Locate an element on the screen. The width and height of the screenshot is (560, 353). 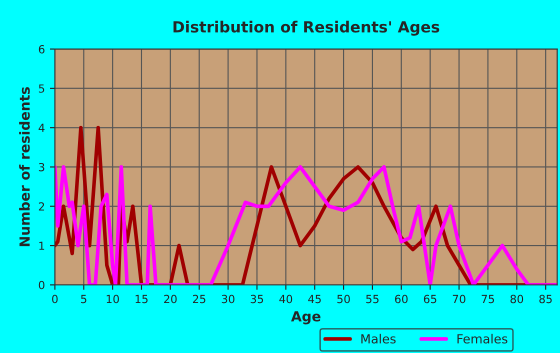
x-axis-title: Age is located at coordinates (305, 317).